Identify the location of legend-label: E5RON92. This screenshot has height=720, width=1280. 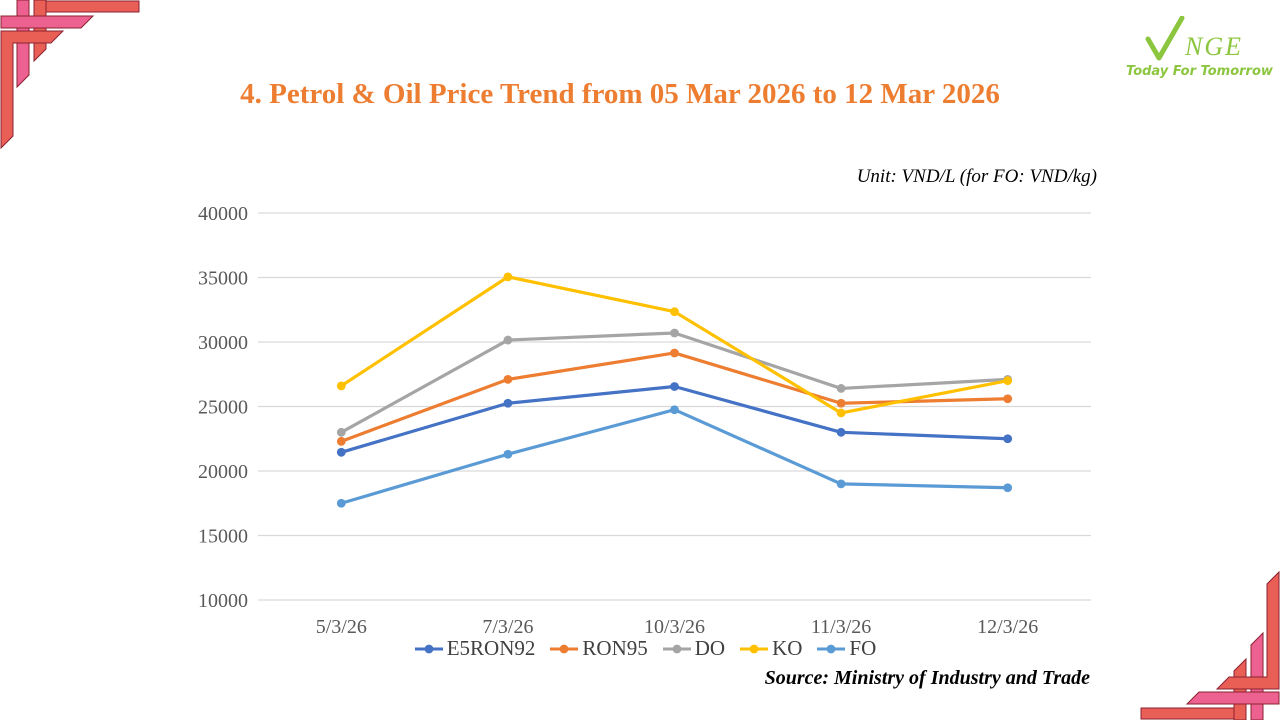
(491, 648).